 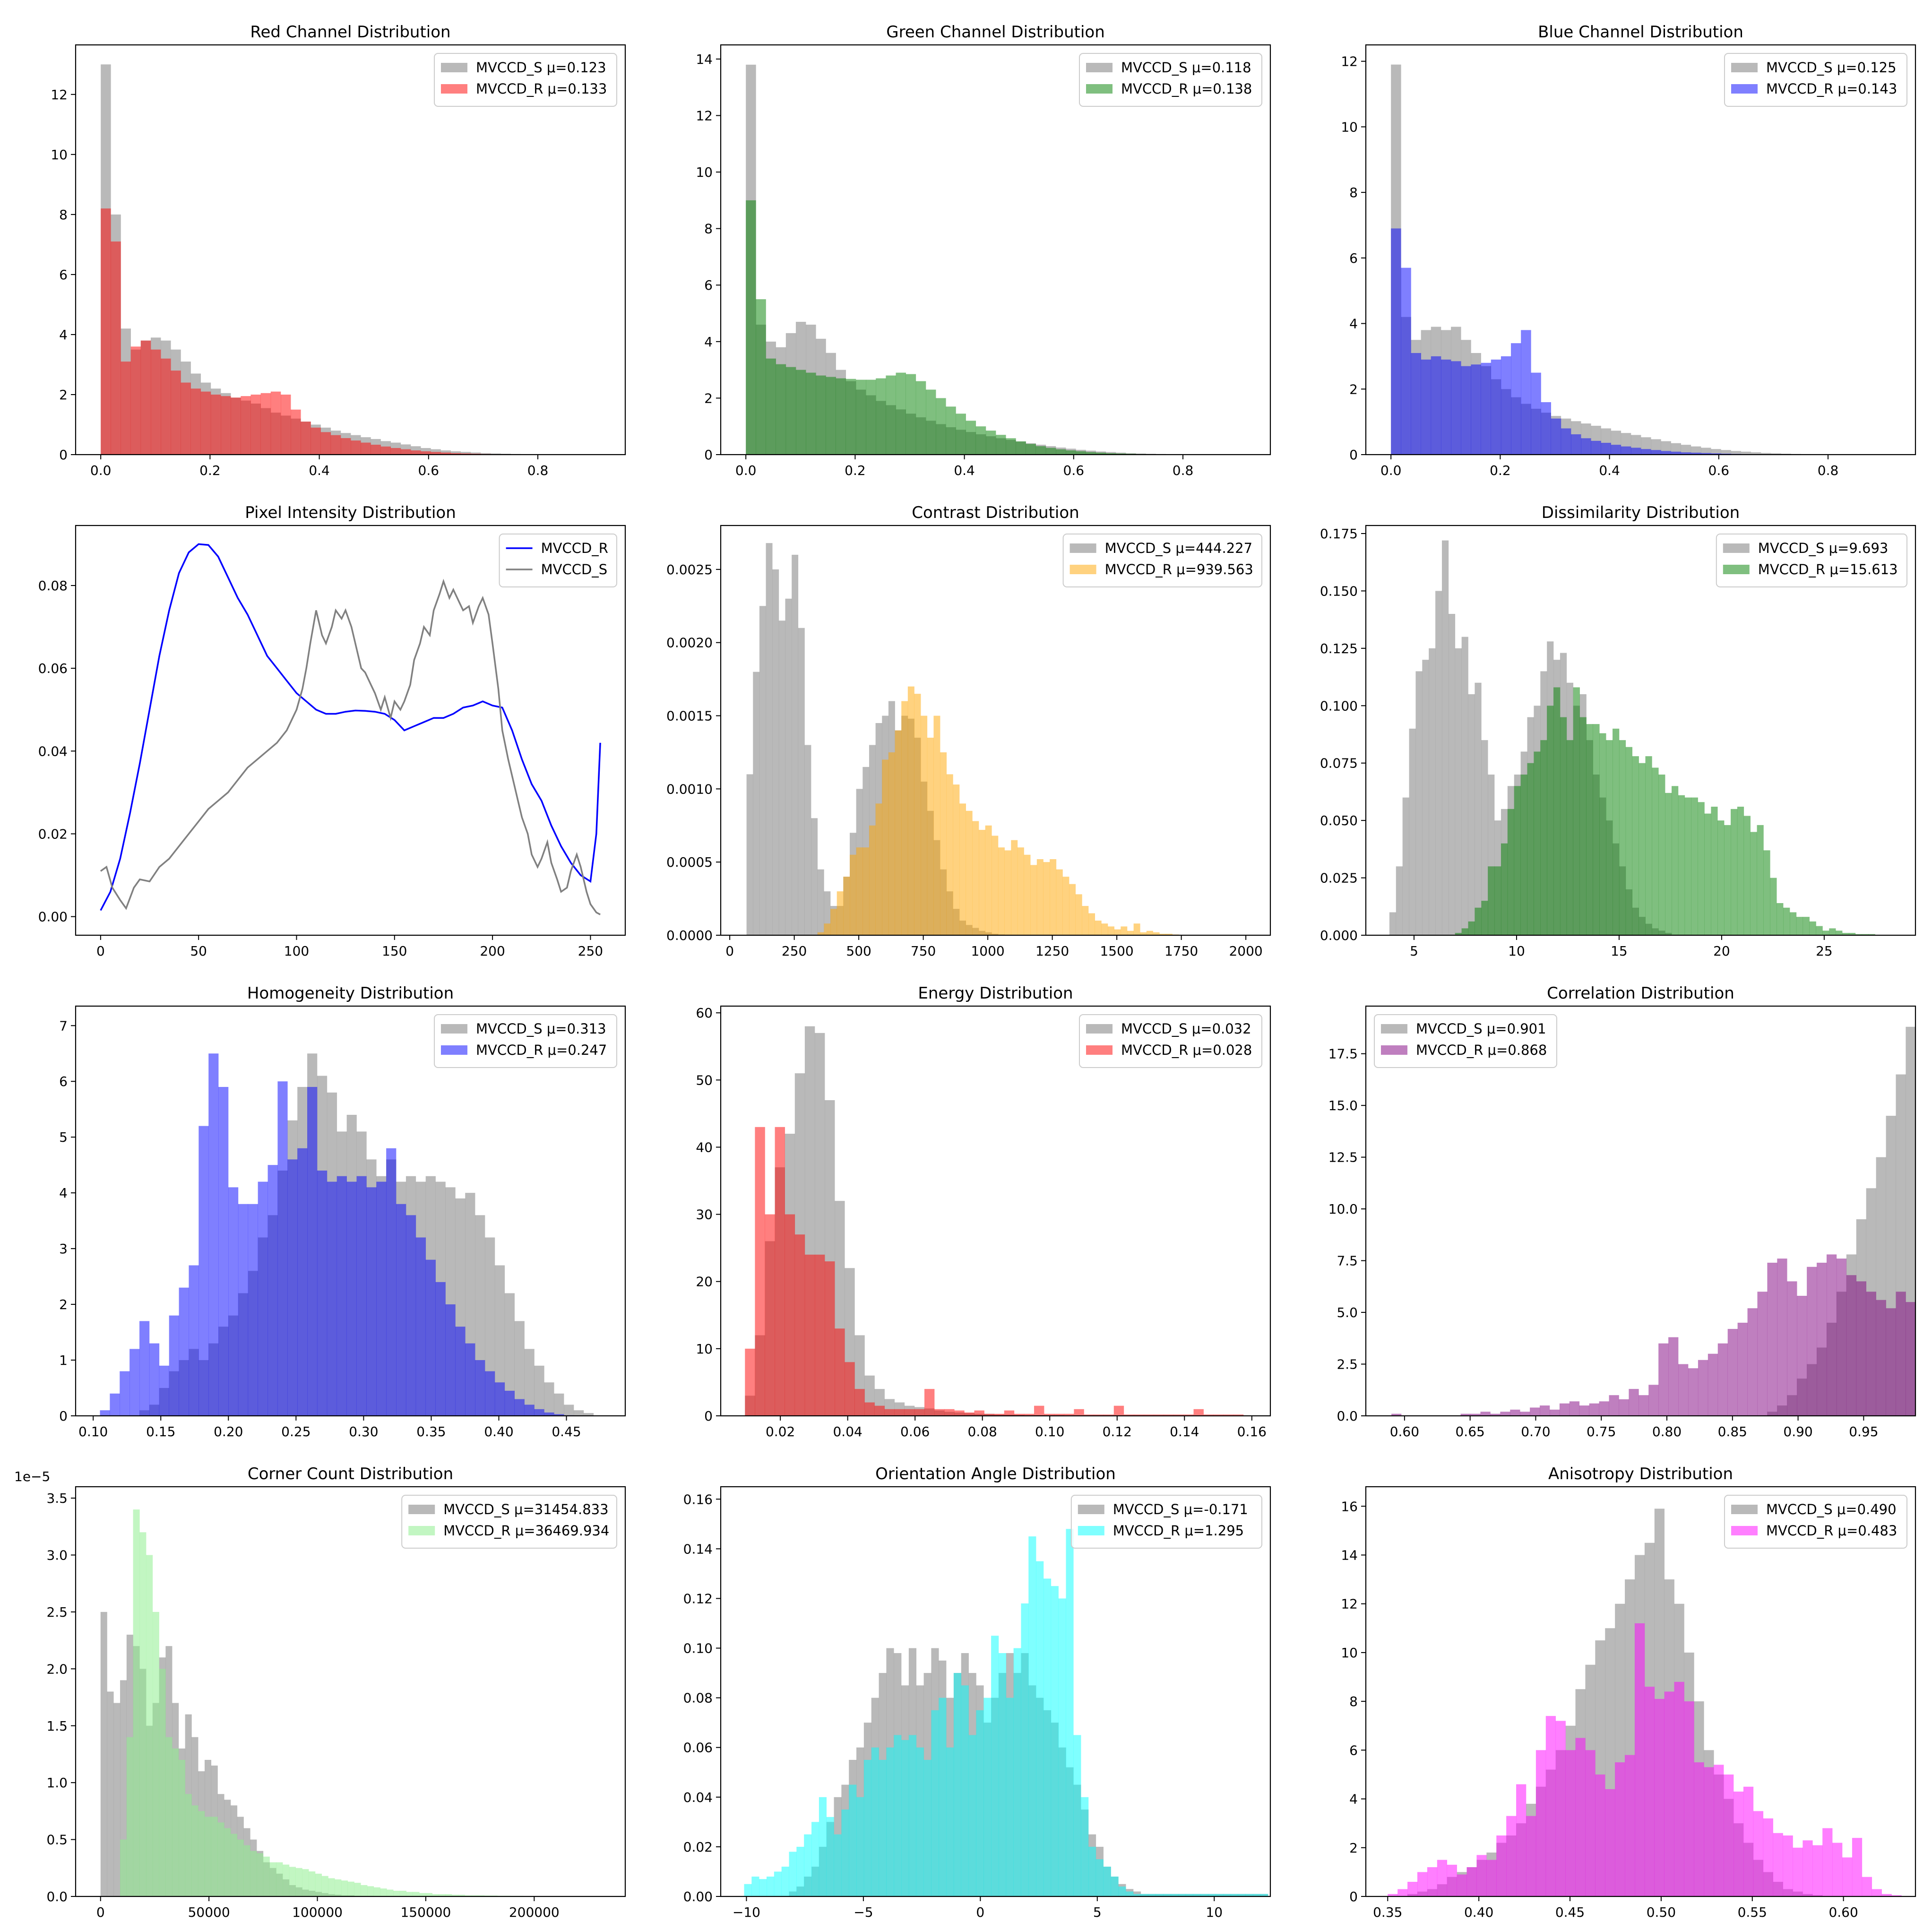 I want to click on chart-4-legend: MVCCD_R MVCCD_S, so click(x=558, y=560).